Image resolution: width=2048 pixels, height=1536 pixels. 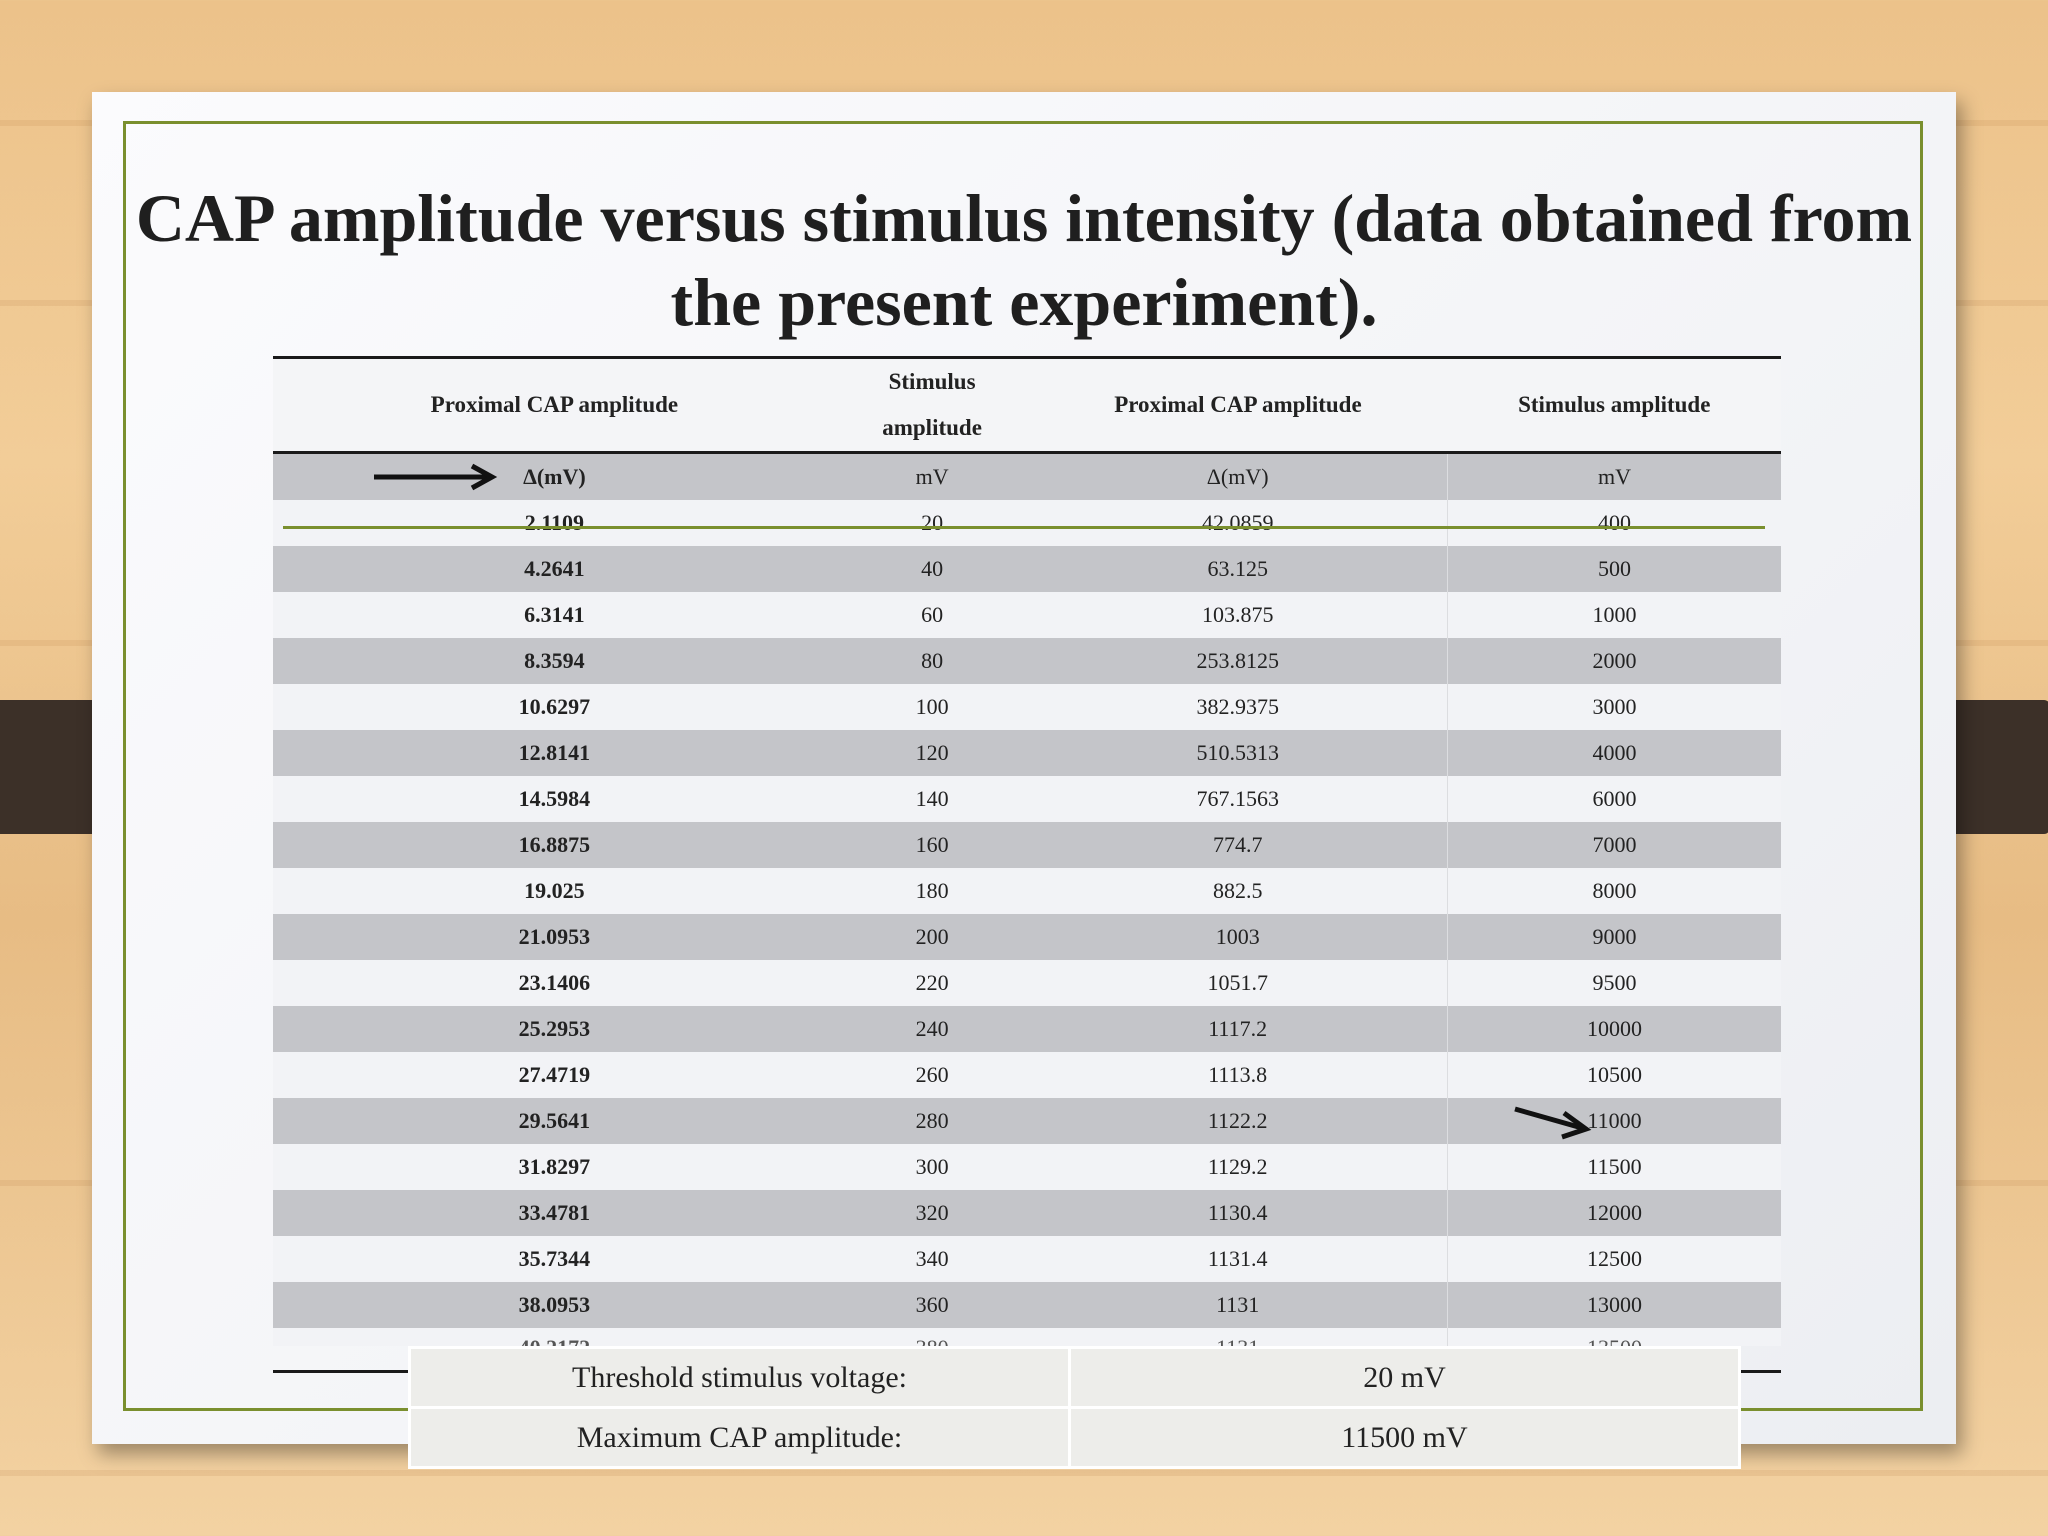 I want to click on table-cell: 1003, so click(x=1238, y=937).